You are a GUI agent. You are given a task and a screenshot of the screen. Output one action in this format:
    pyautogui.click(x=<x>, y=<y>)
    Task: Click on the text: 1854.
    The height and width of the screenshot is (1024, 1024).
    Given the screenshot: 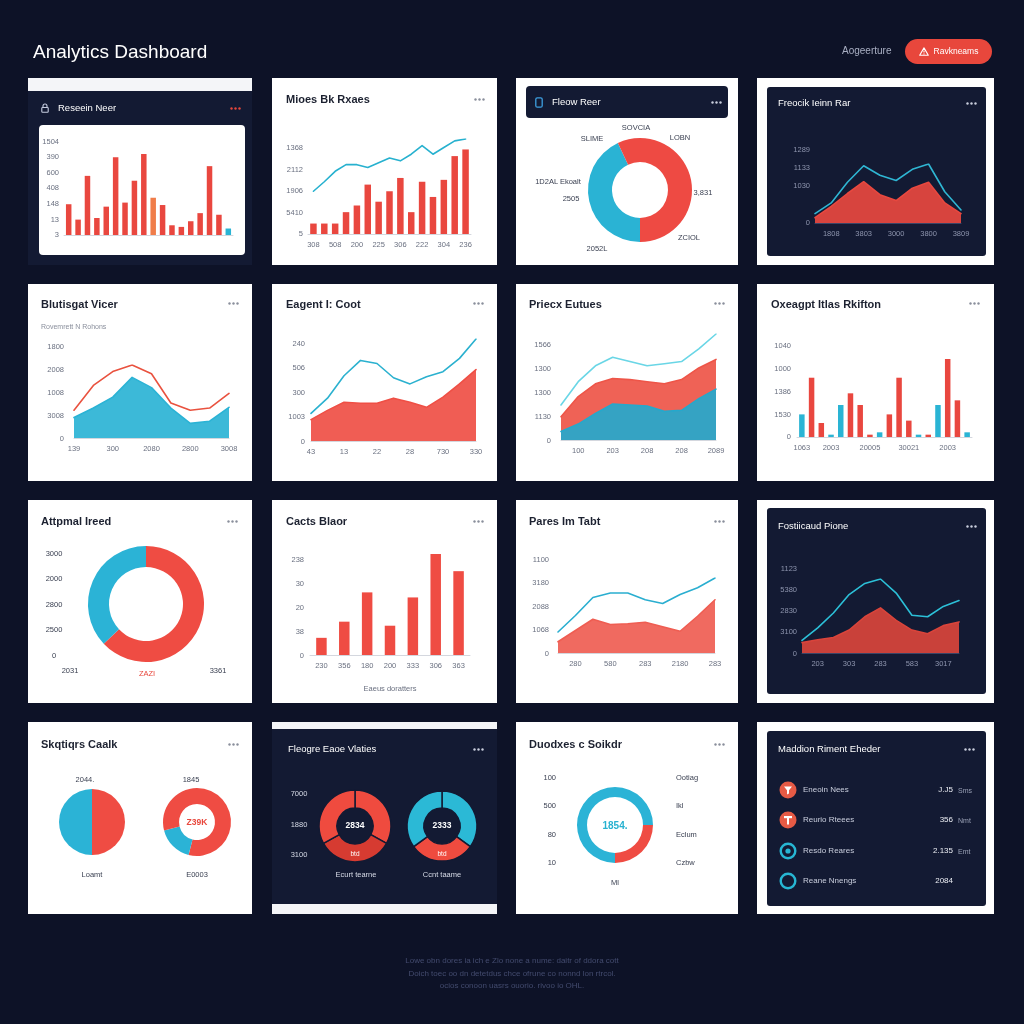 What is the action you would take?
    pyautogui.click(x=615, y=825)
    